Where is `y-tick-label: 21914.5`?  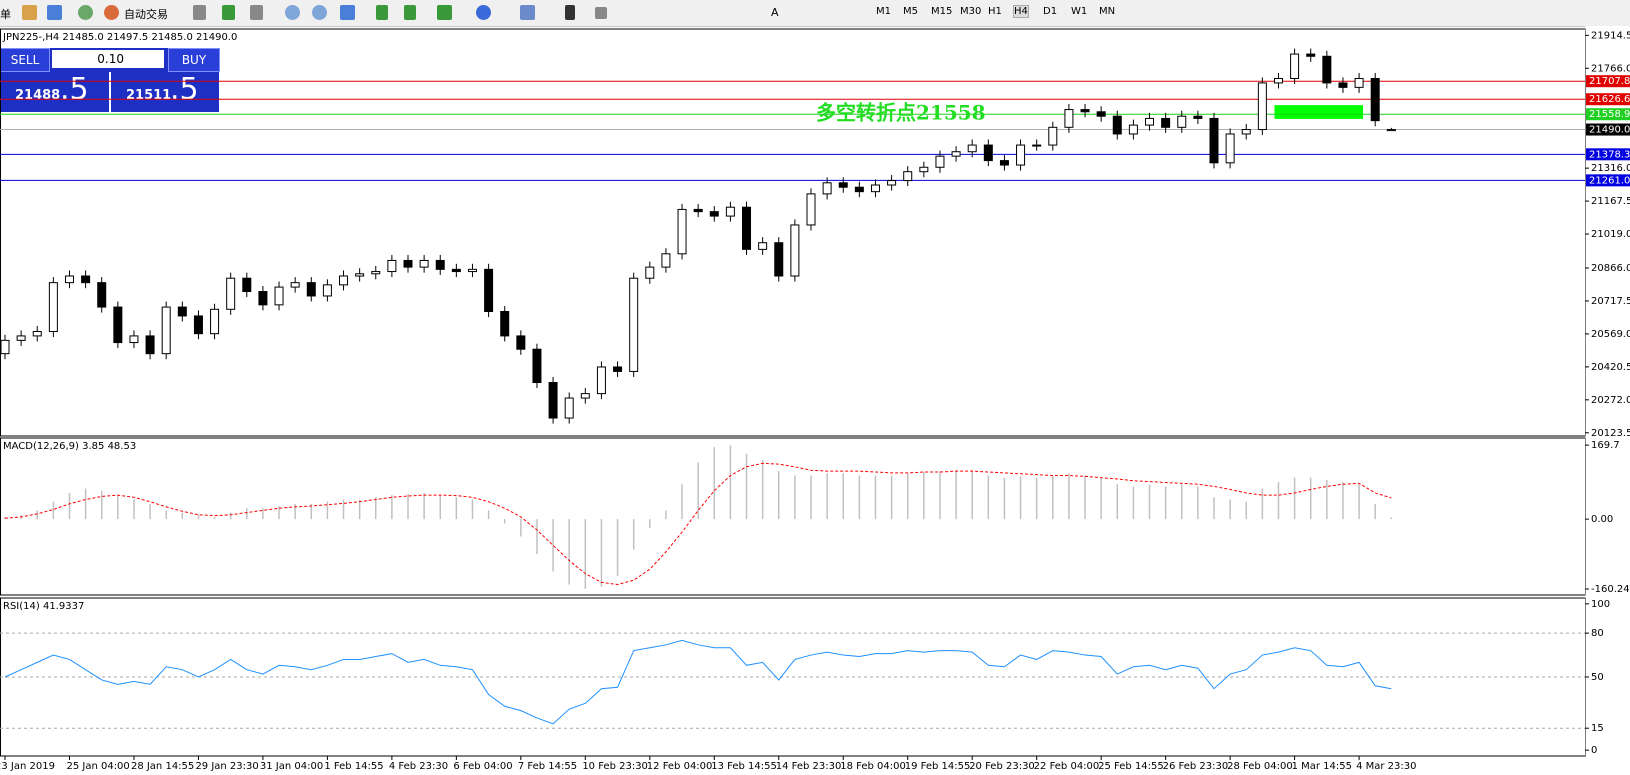 y-tick-label: 21914.5 is located at coordinates (1610, 35).